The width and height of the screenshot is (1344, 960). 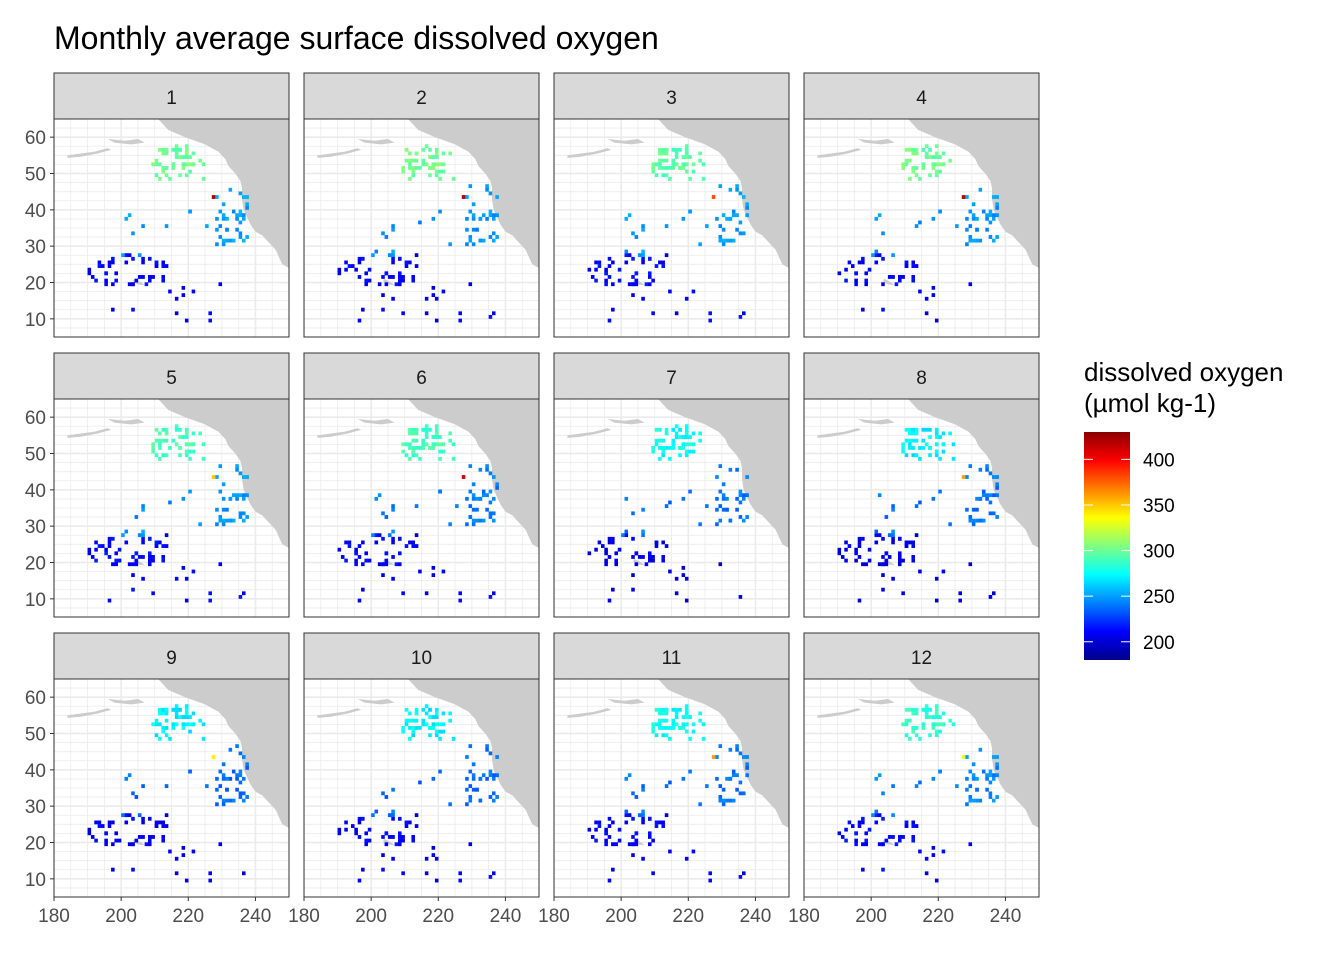 I want to click on facet-panel-7: 7, so click(x=671, y=485).